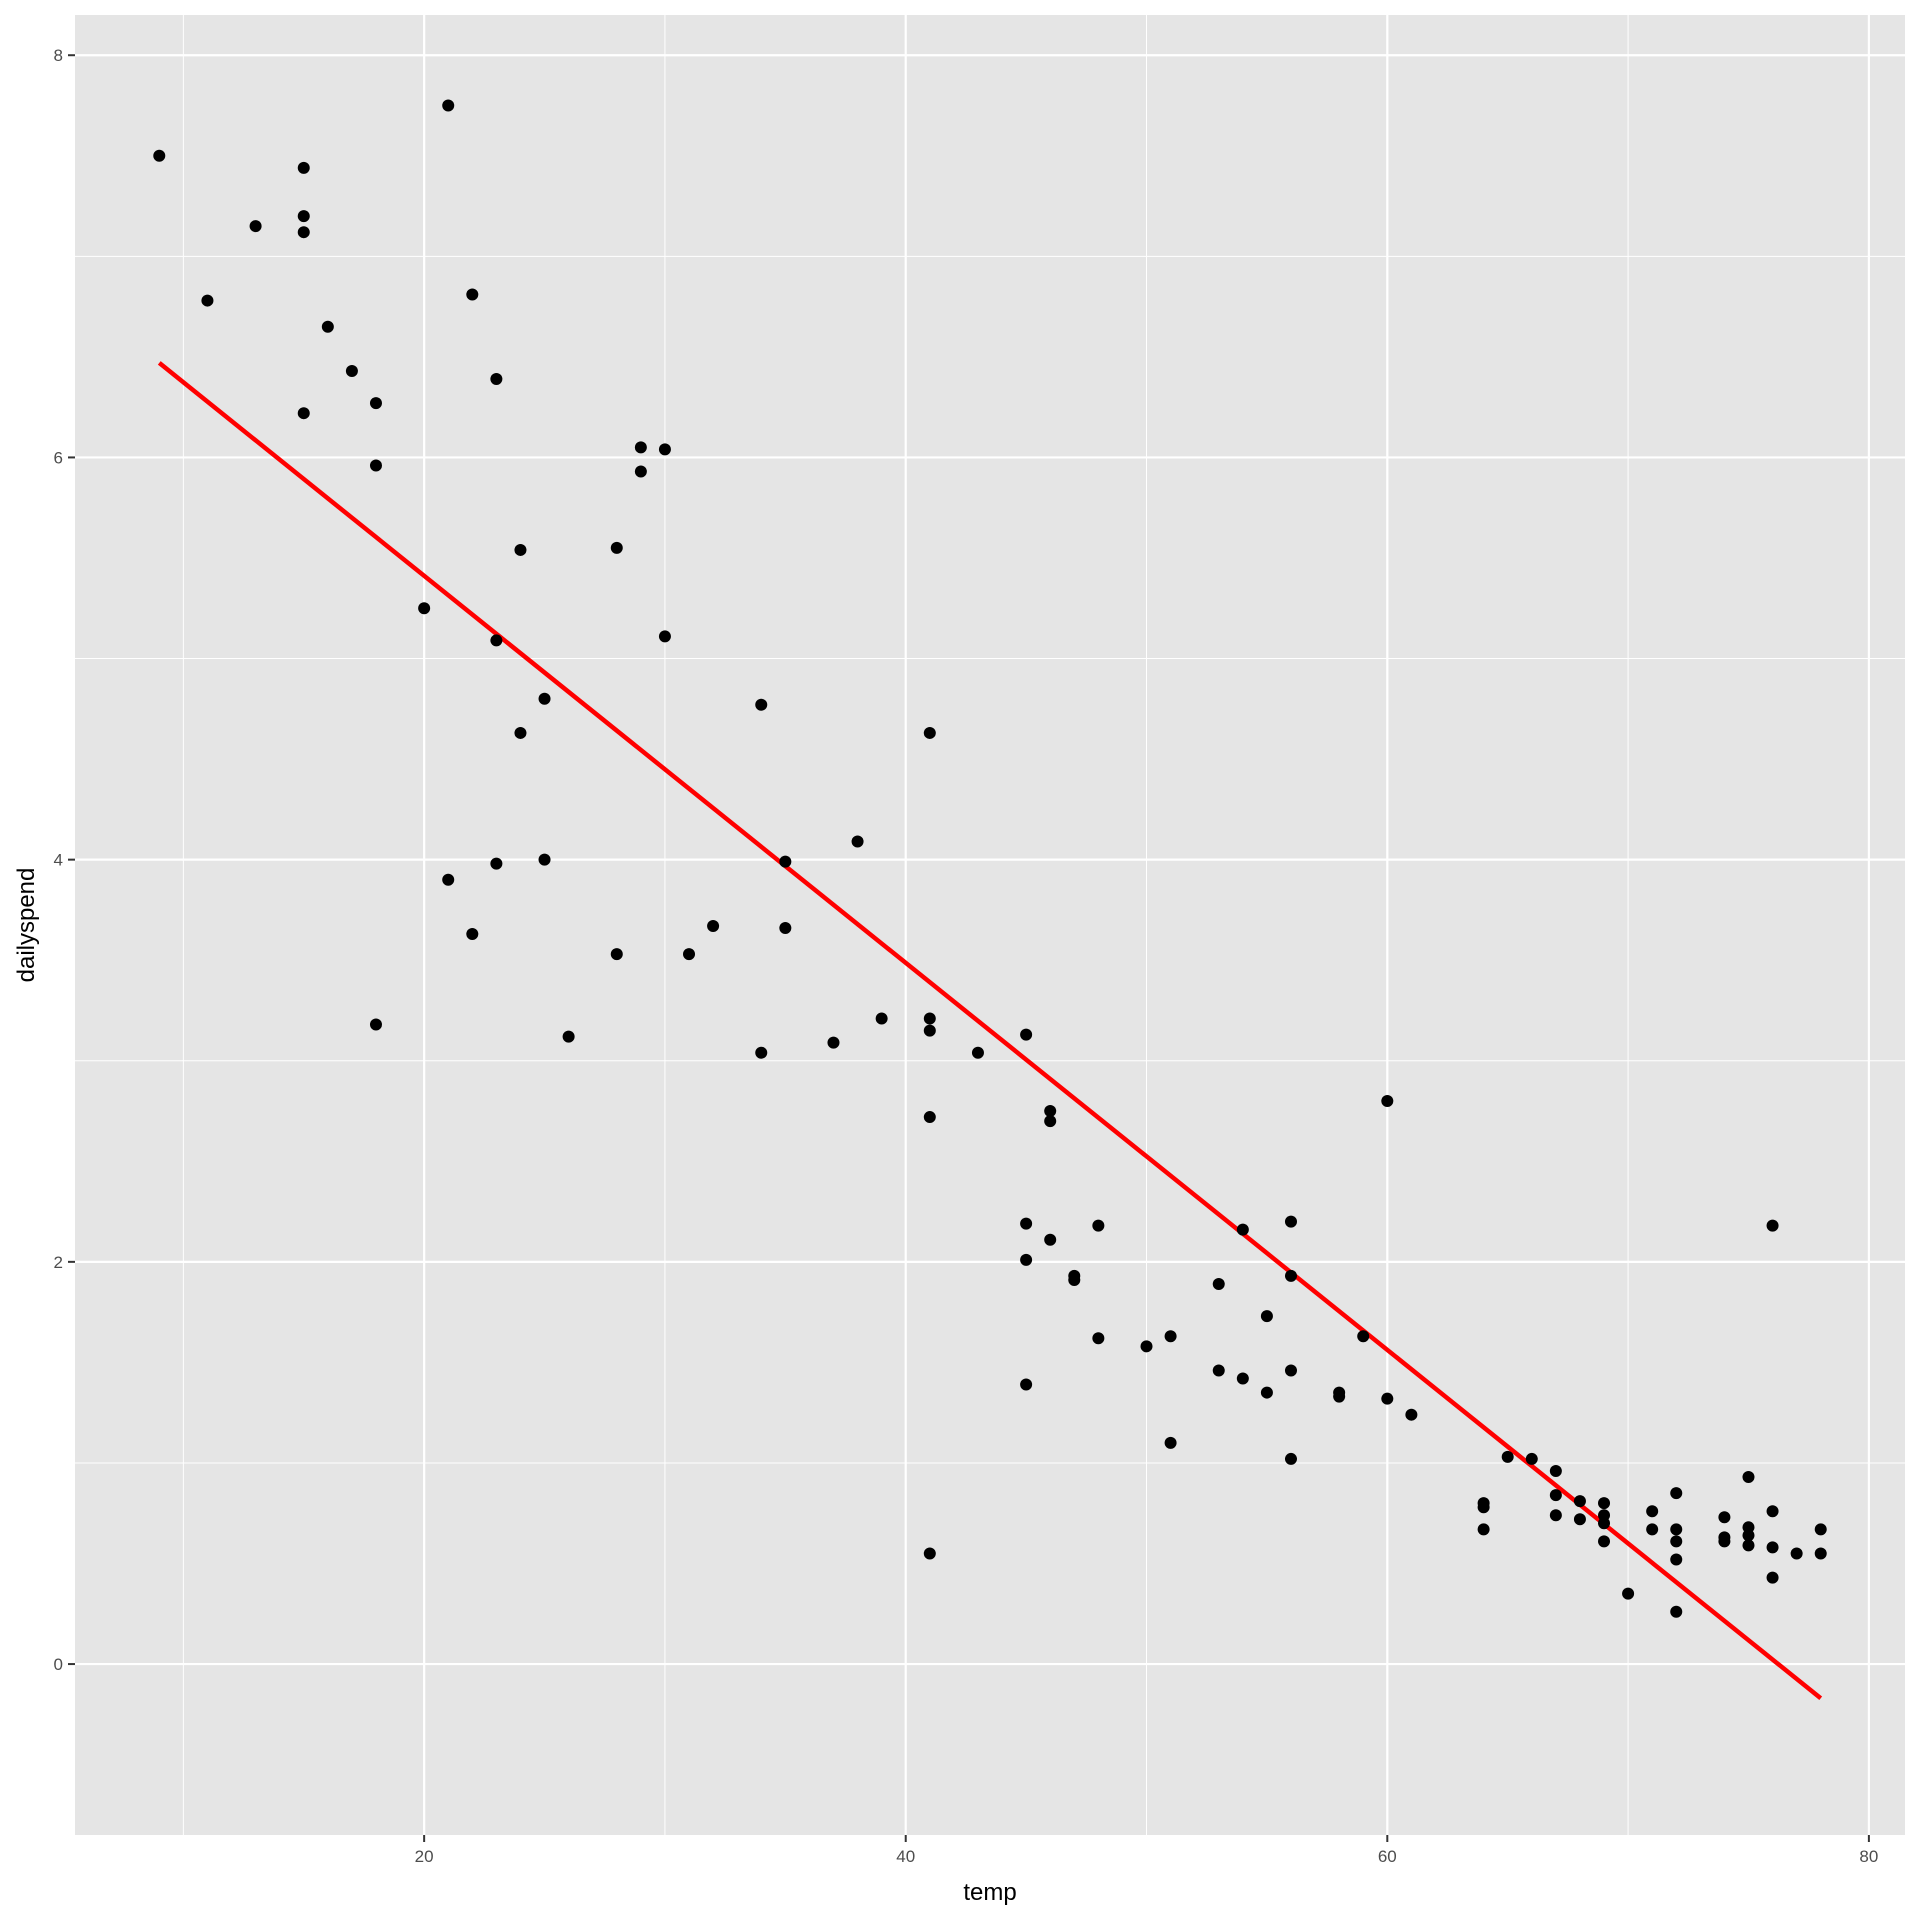  I want to click on y-axis-title: dailyspend, so click(26, 925).